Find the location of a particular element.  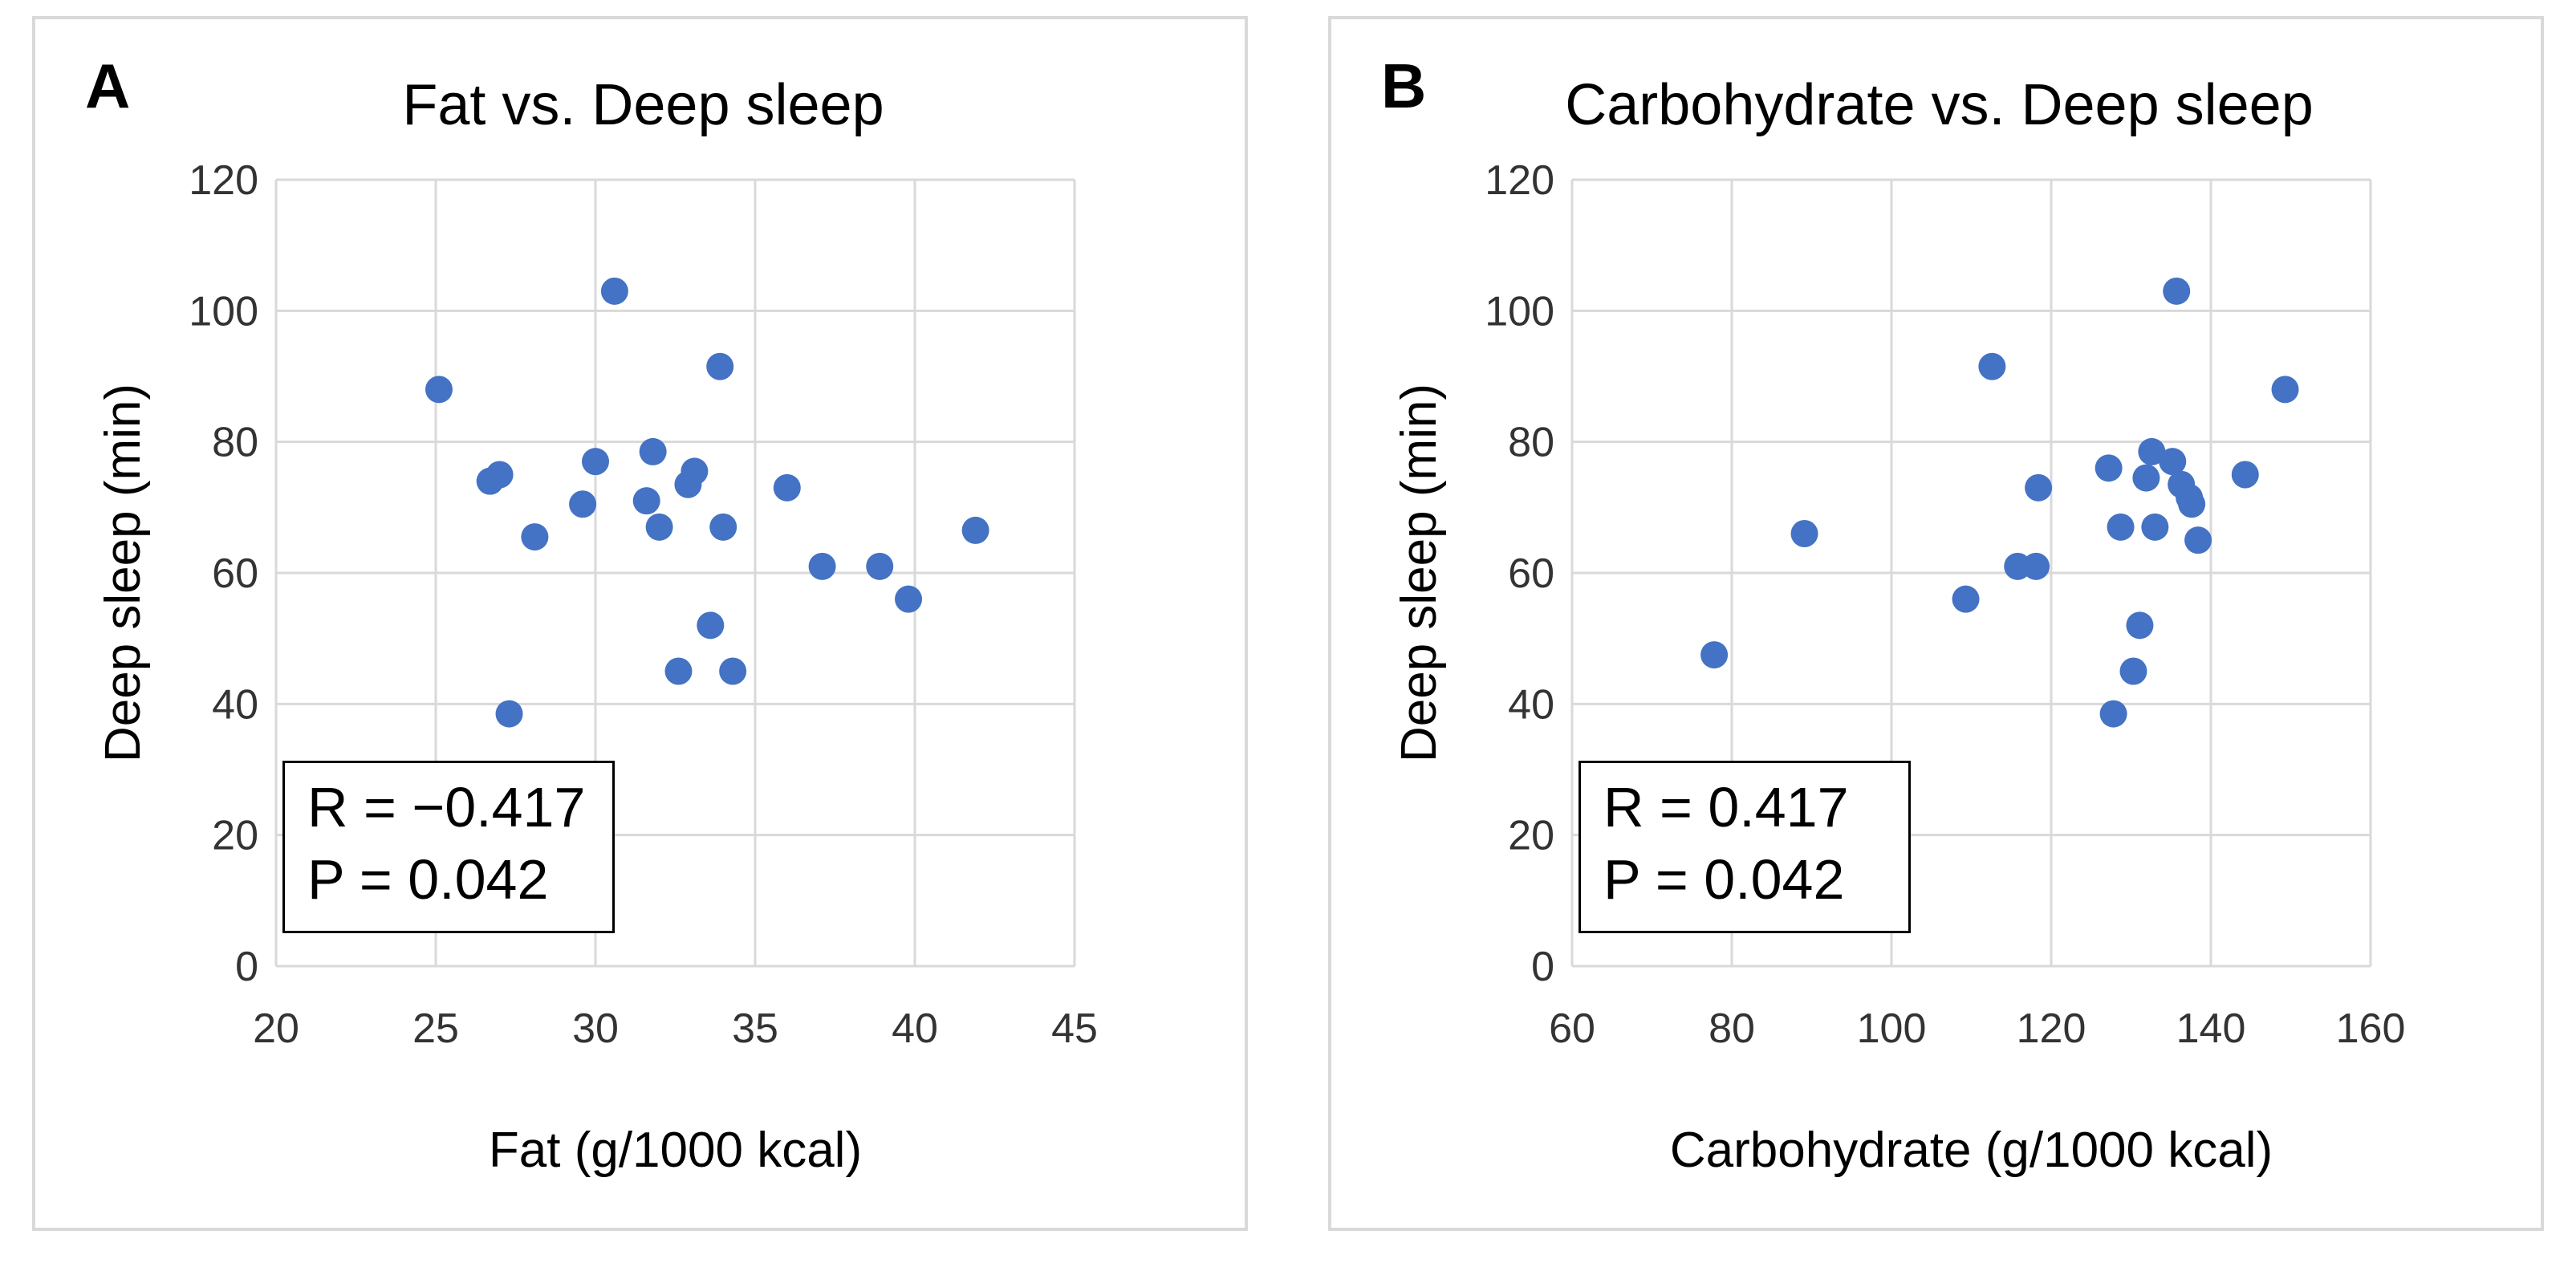

correlation-annotation: R = −0.417 P = 0.042 is located at coordinates (448, 846).